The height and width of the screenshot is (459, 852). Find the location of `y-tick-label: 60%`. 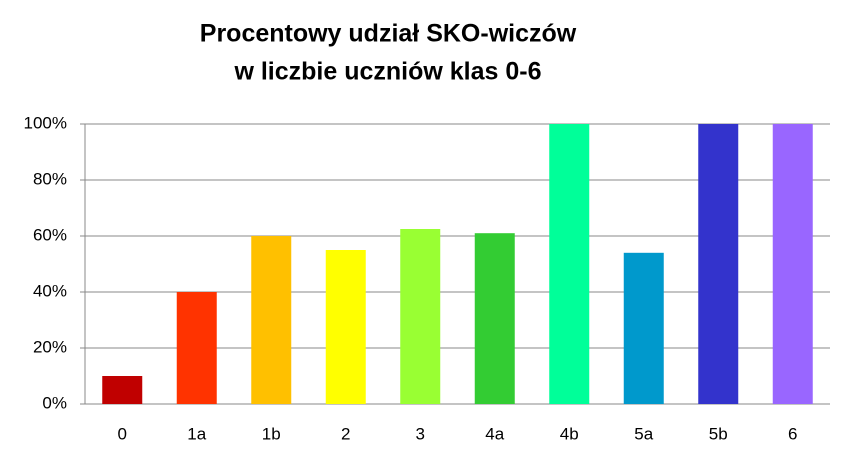

y-tick-label: 60% is located at coordinates (50, 234).